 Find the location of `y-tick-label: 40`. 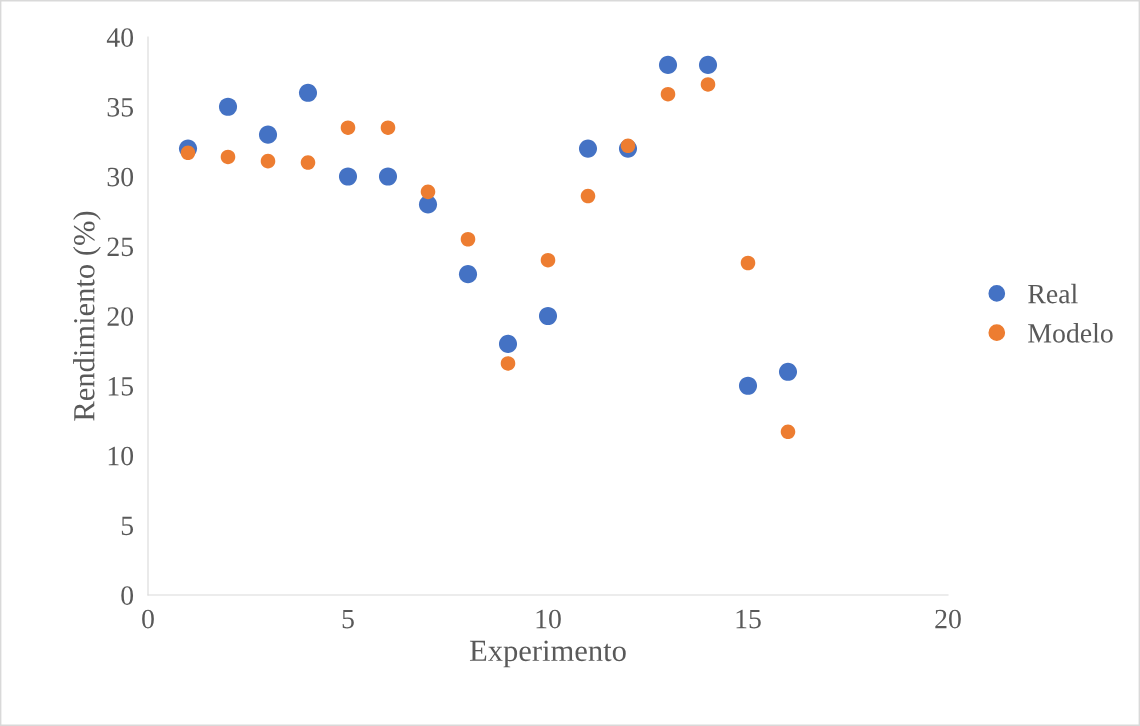

y-tick-label: 40 is located at coordinates (120, 37).